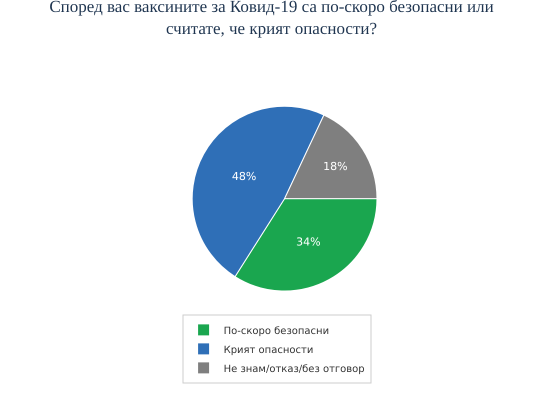 Image resolution: width=543 pixels, height=400 pixels. What do you see at coordinates (277, 331) in the screenshot?
I see `legend-label: По-скоро безопасни` at bounding box center [277, 331].